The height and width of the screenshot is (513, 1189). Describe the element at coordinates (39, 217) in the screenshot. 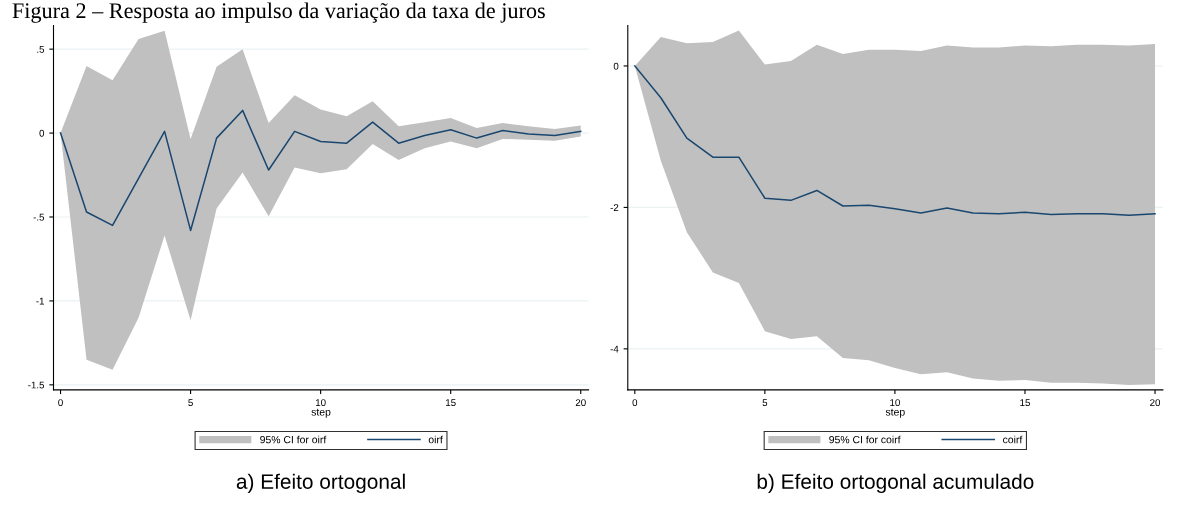

I see `y-tick-label: -.5` at that location.